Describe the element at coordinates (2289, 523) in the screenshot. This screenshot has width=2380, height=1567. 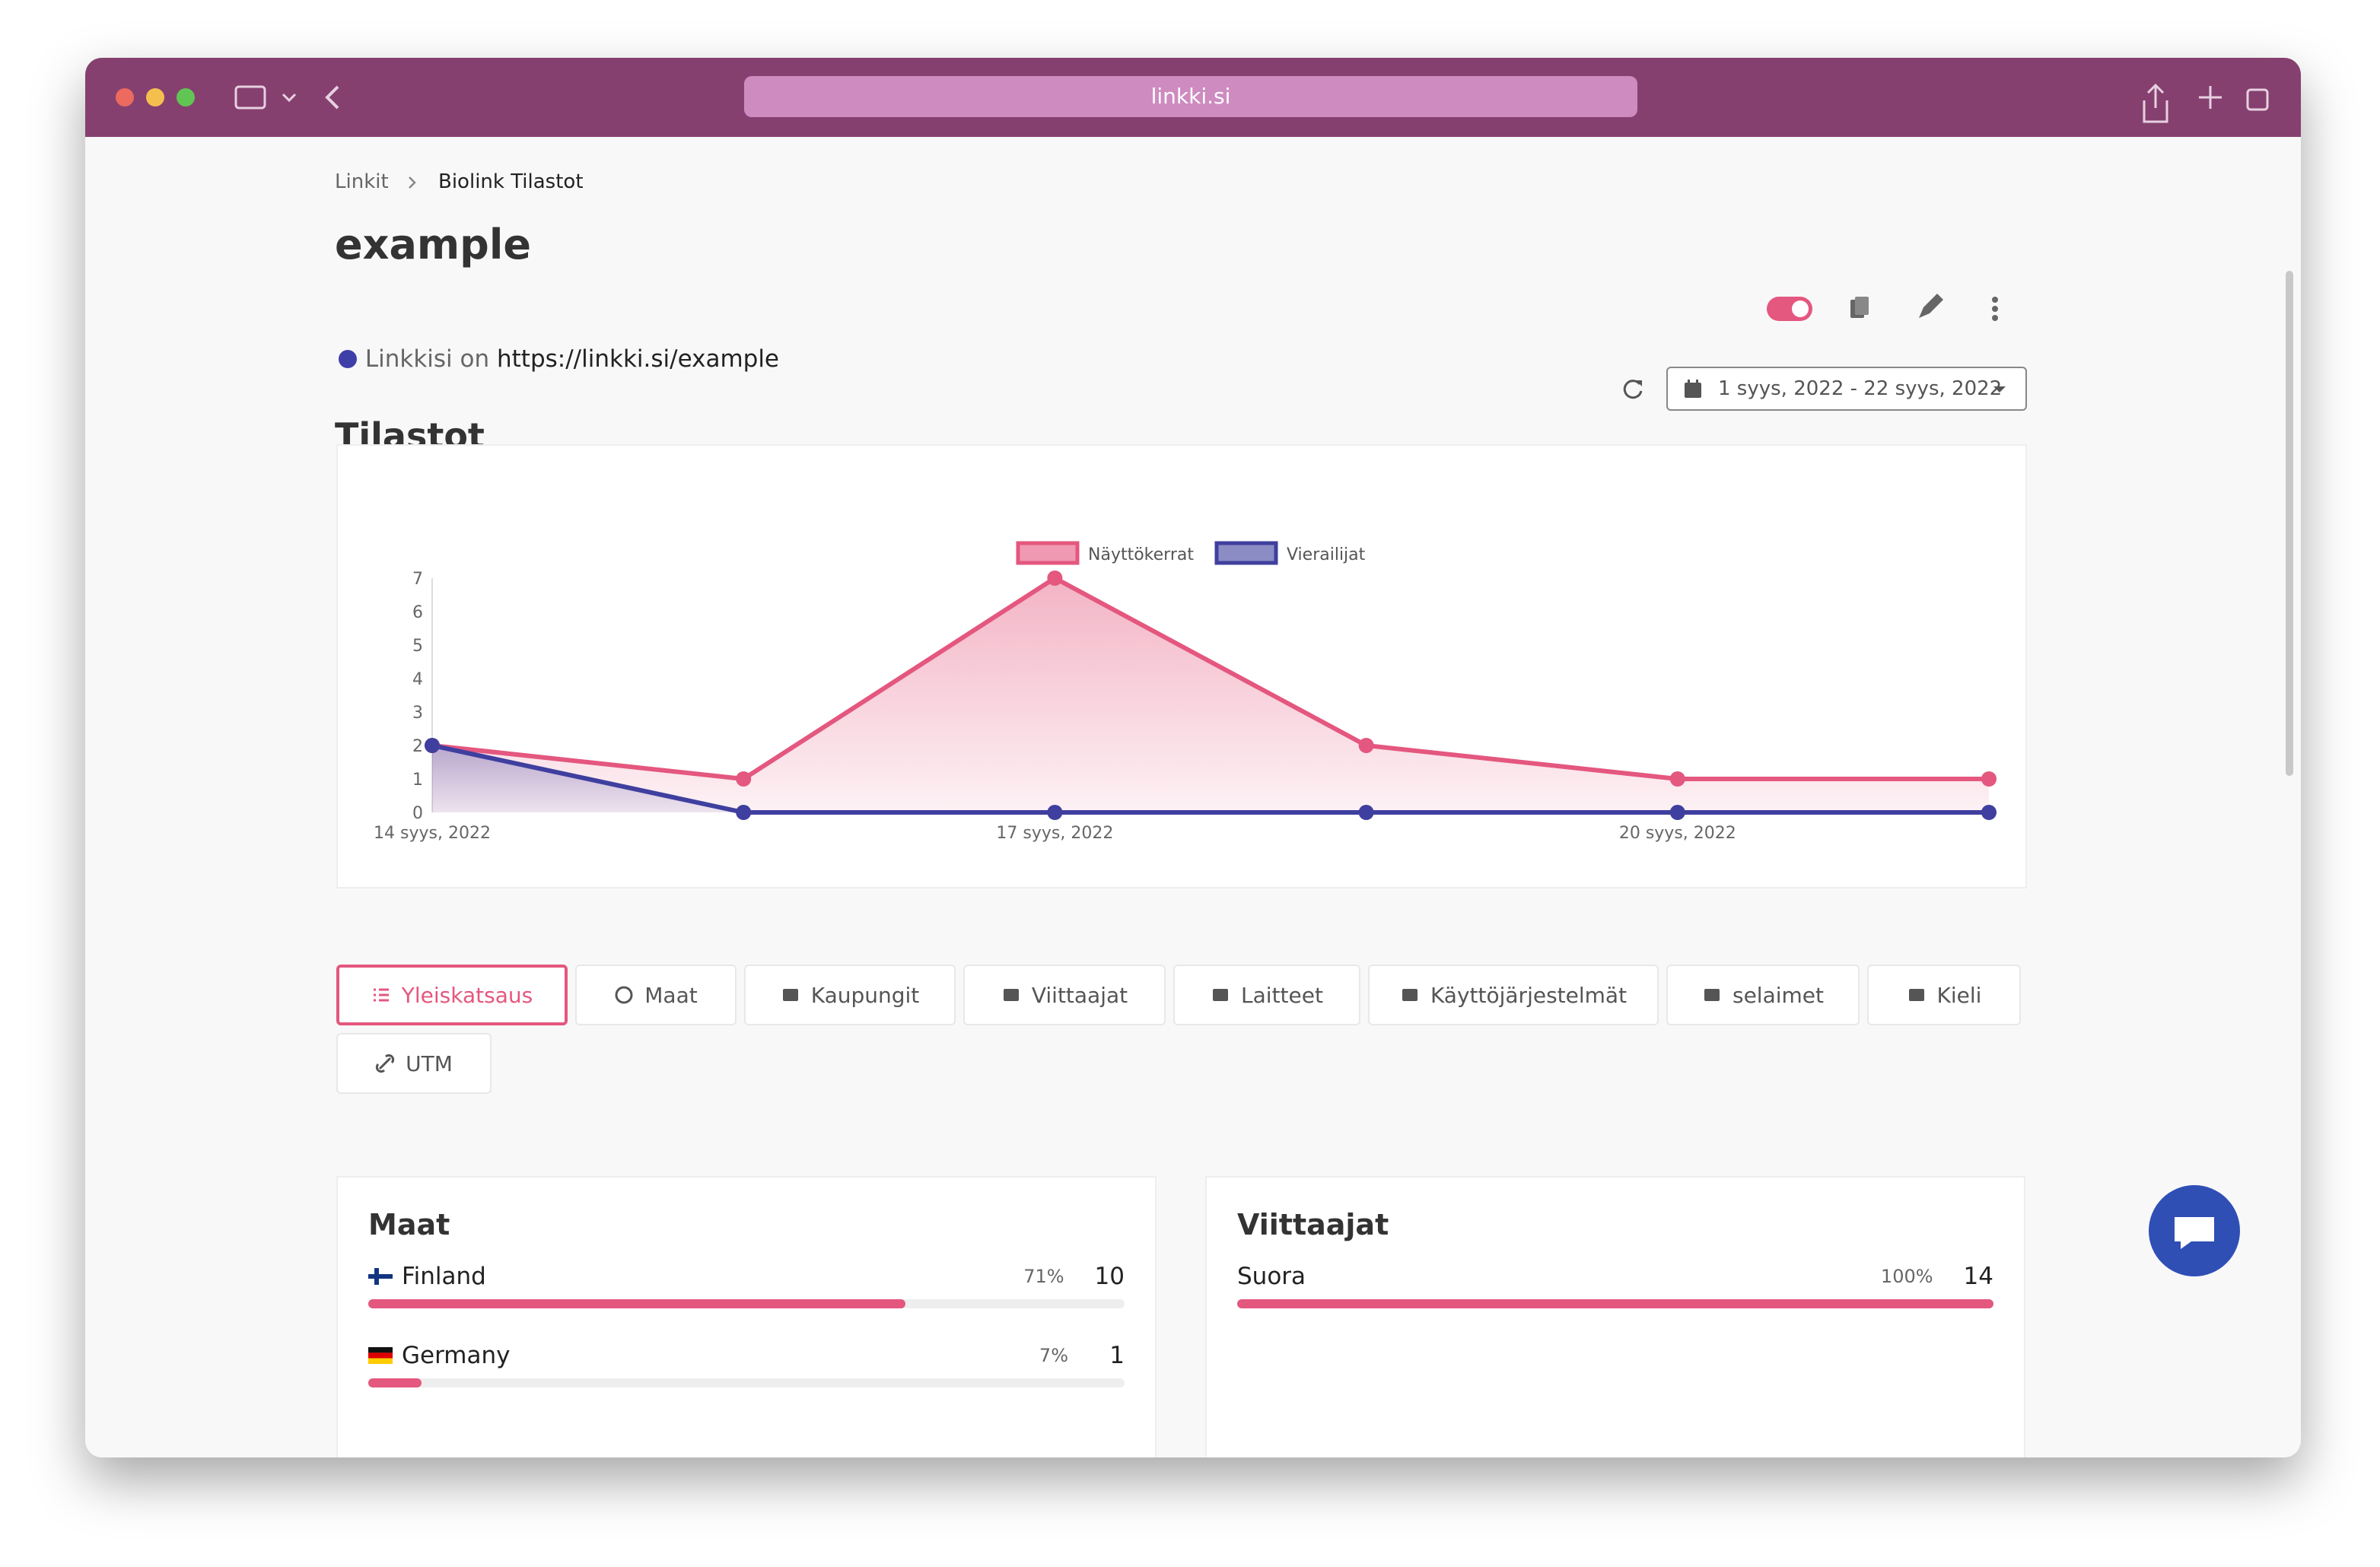
I see `scroll-thumb` at that location.